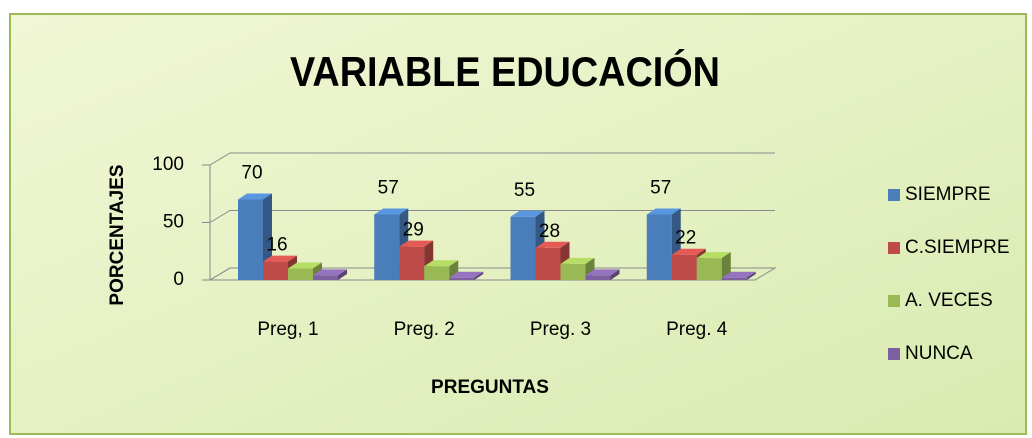  Describe the element at coordinates (697, 329) in the screenshot. I see `x-tick-label: Preg. 4` at that location.